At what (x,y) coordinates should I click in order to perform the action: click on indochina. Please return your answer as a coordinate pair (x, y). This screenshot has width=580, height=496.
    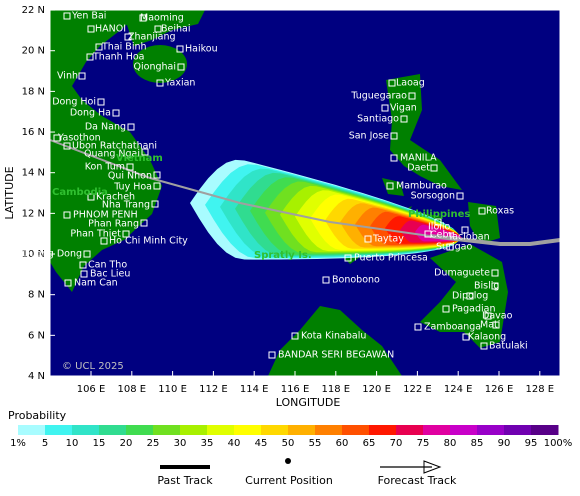
    Looking at the image, I should click on (106, 151).